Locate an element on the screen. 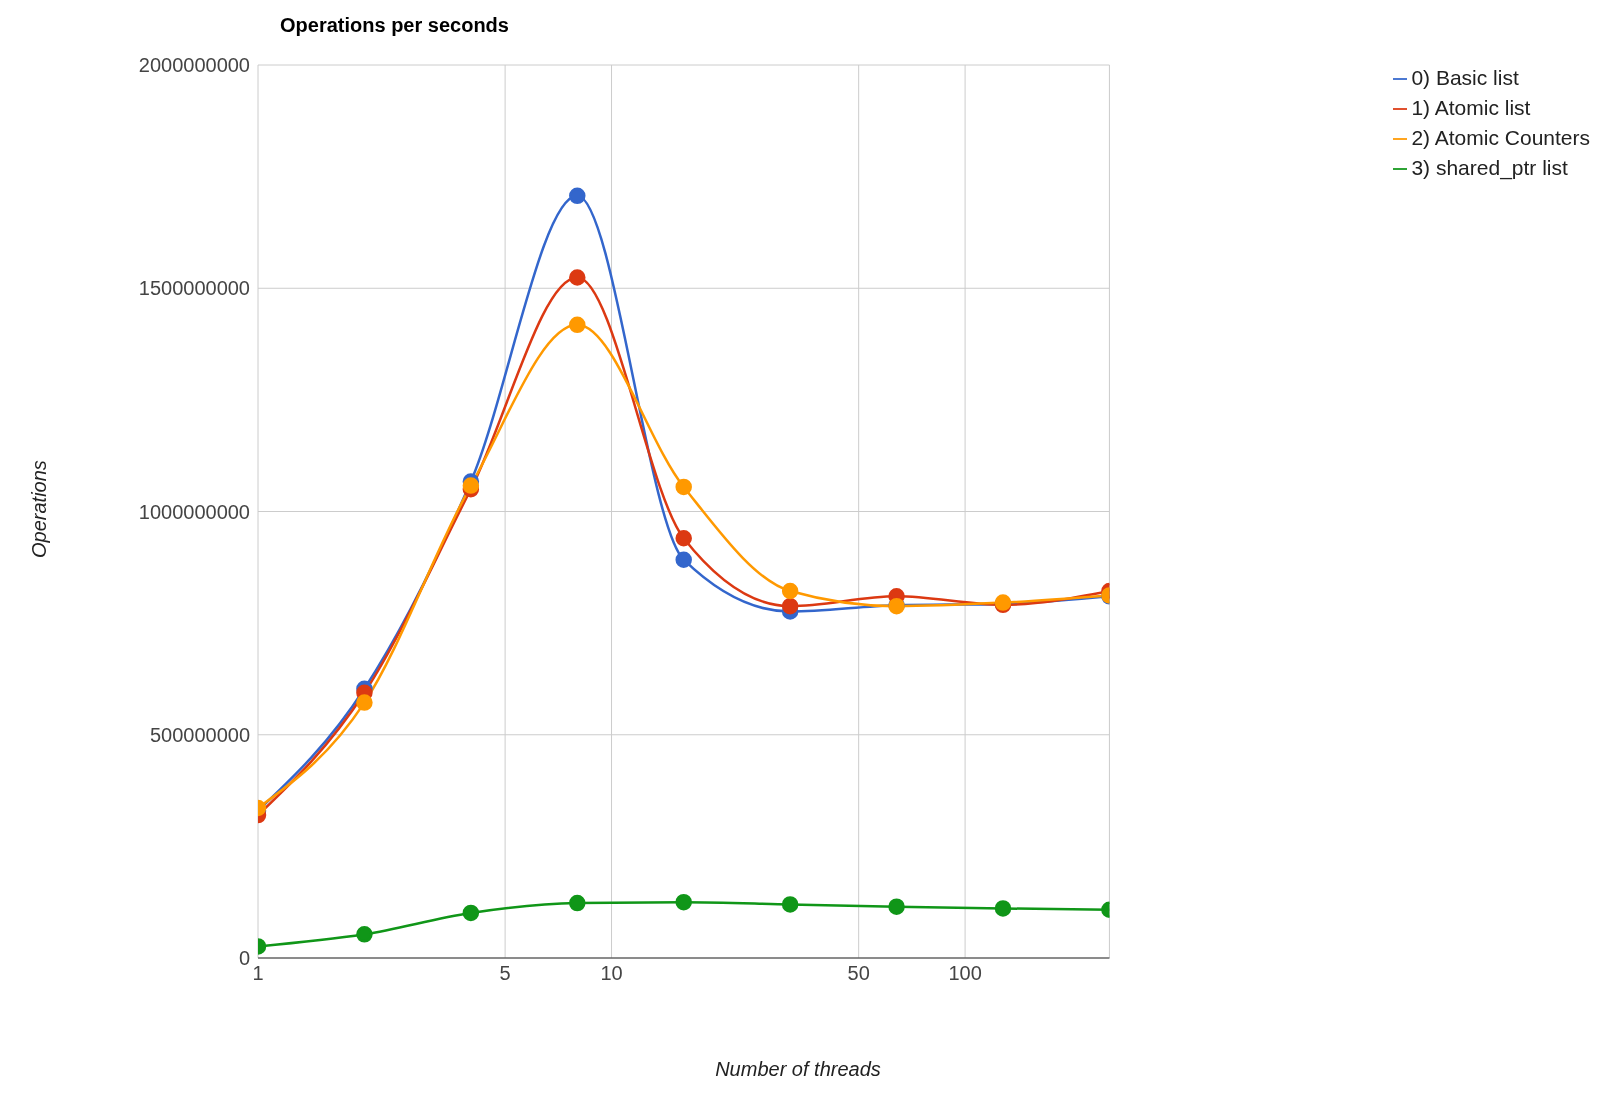 This screenshot has height=1095, width=1614. x-tick-label: 10 is located at coordinates (611, 973).